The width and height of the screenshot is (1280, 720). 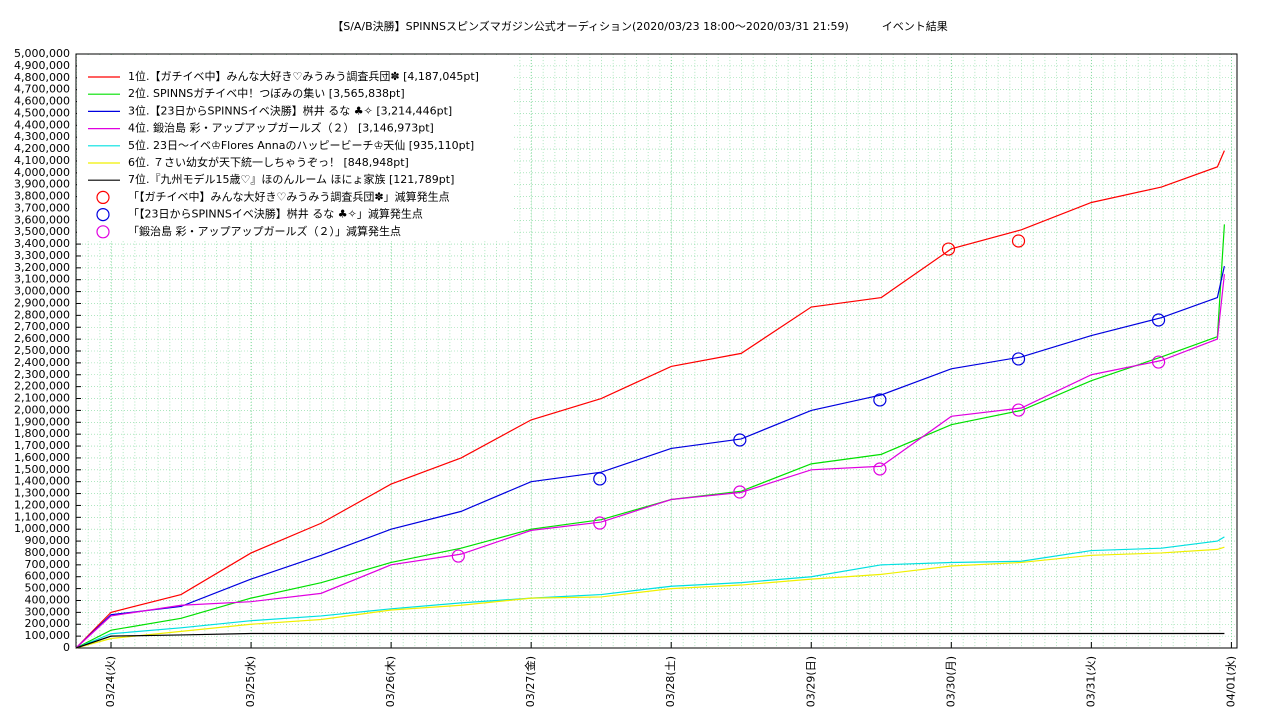 I want to click on legend-label: 「【23日からSPINNSイベ決勝】桝井 るな ♣✧」減算発生点, so click(x=275, y=214).